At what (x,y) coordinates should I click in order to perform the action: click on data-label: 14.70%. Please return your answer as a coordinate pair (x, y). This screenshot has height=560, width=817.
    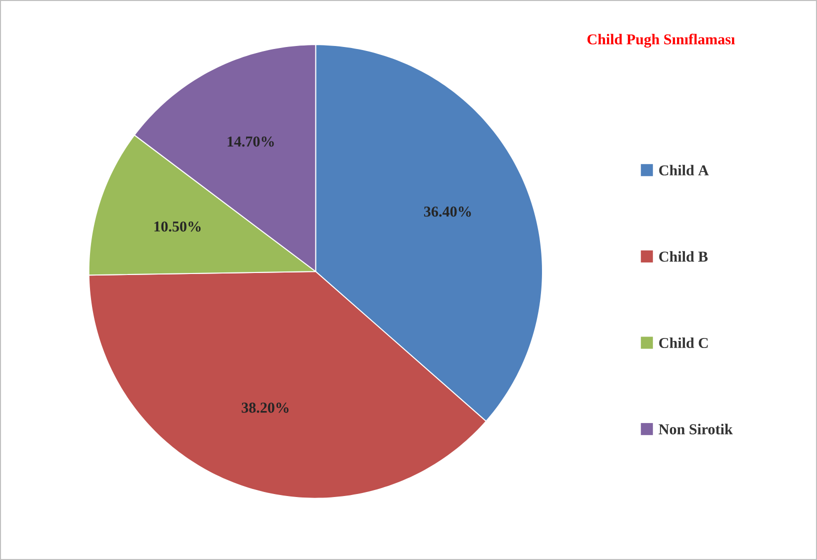
    Looking at the image, I should click on (251, 141).